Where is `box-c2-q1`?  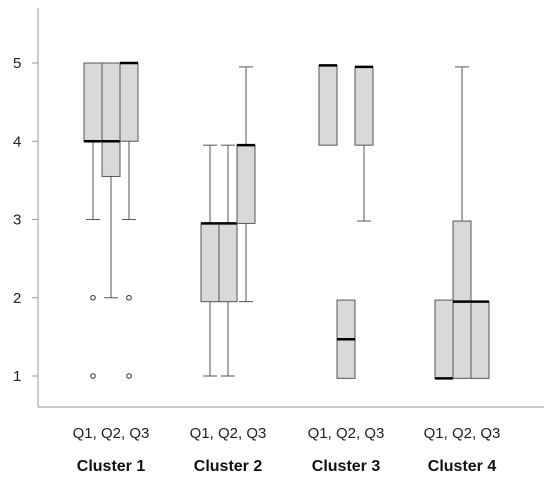 box-c2-q1 is located at coordinates (210, 260).